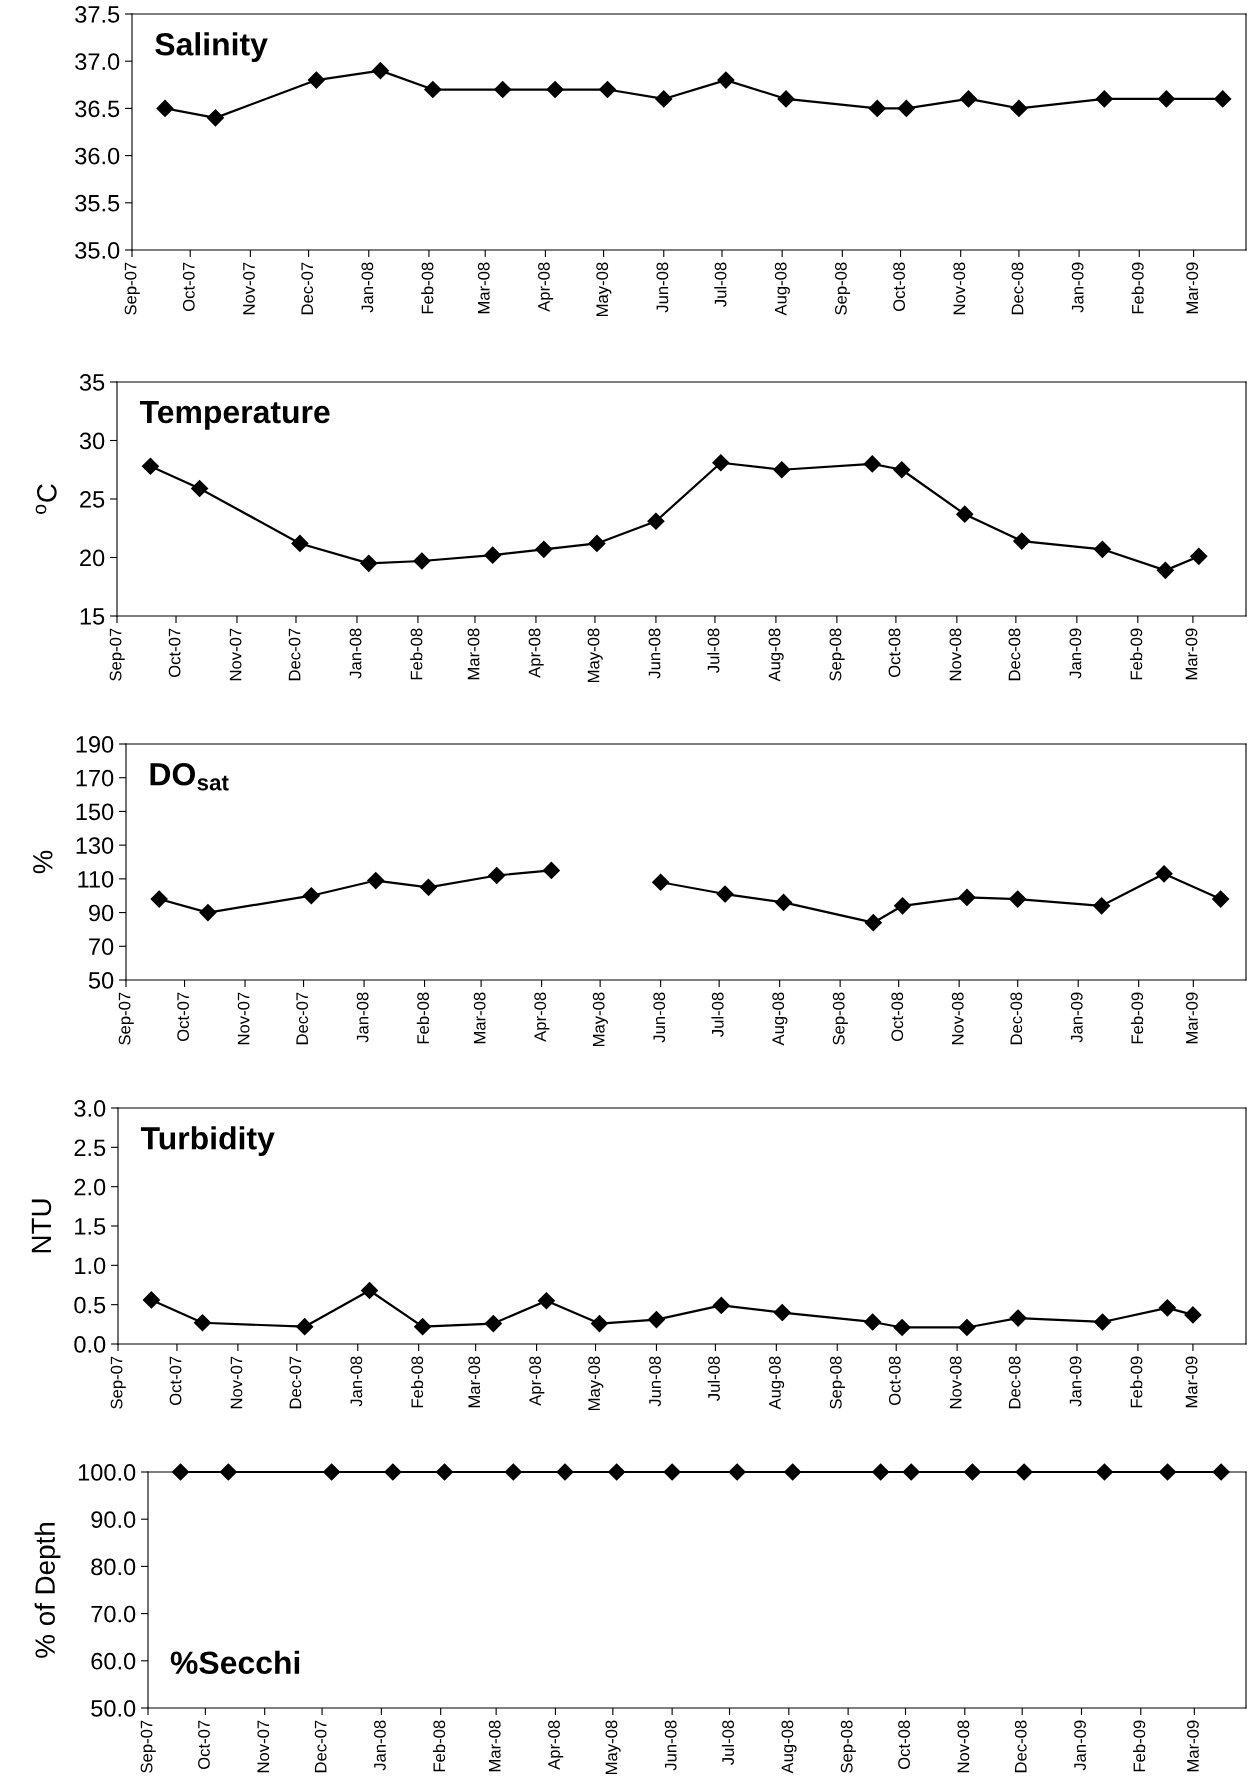  I want to click on y-tick-label: 1.5, so click(90, 1226).